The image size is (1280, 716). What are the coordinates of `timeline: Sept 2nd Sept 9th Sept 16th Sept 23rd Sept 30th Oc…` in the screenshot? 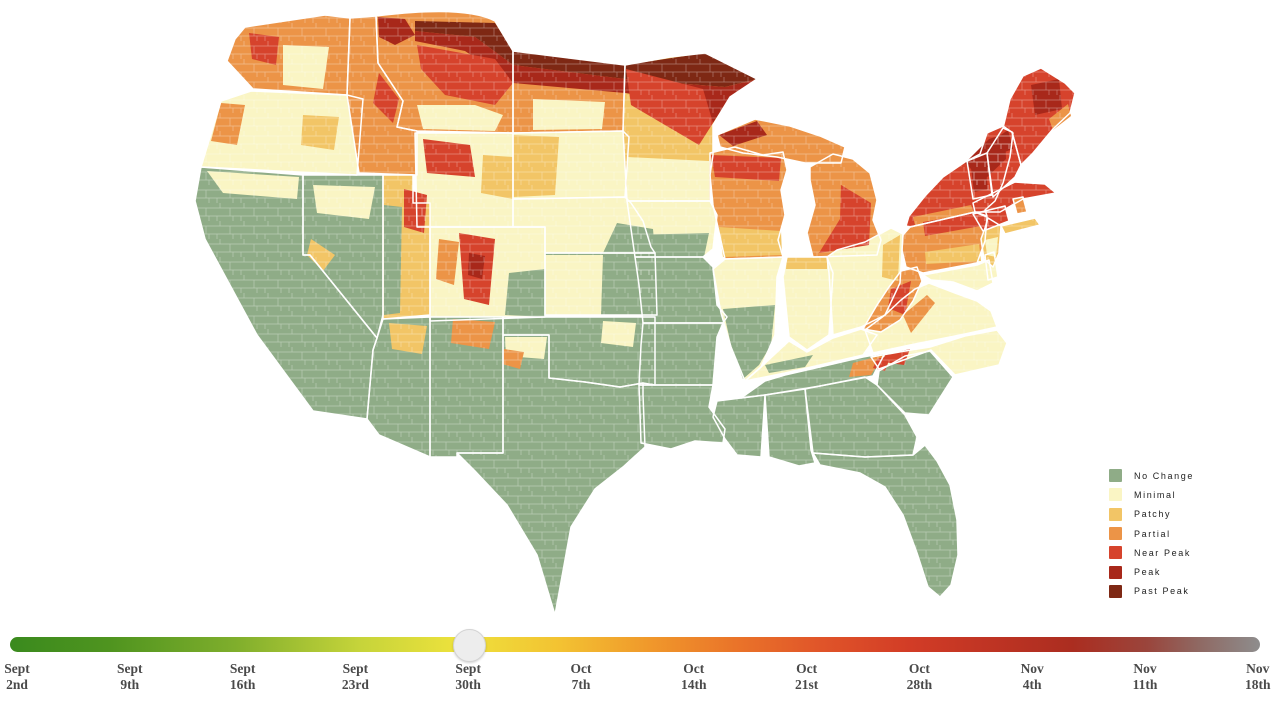 It's located at (640, 672).